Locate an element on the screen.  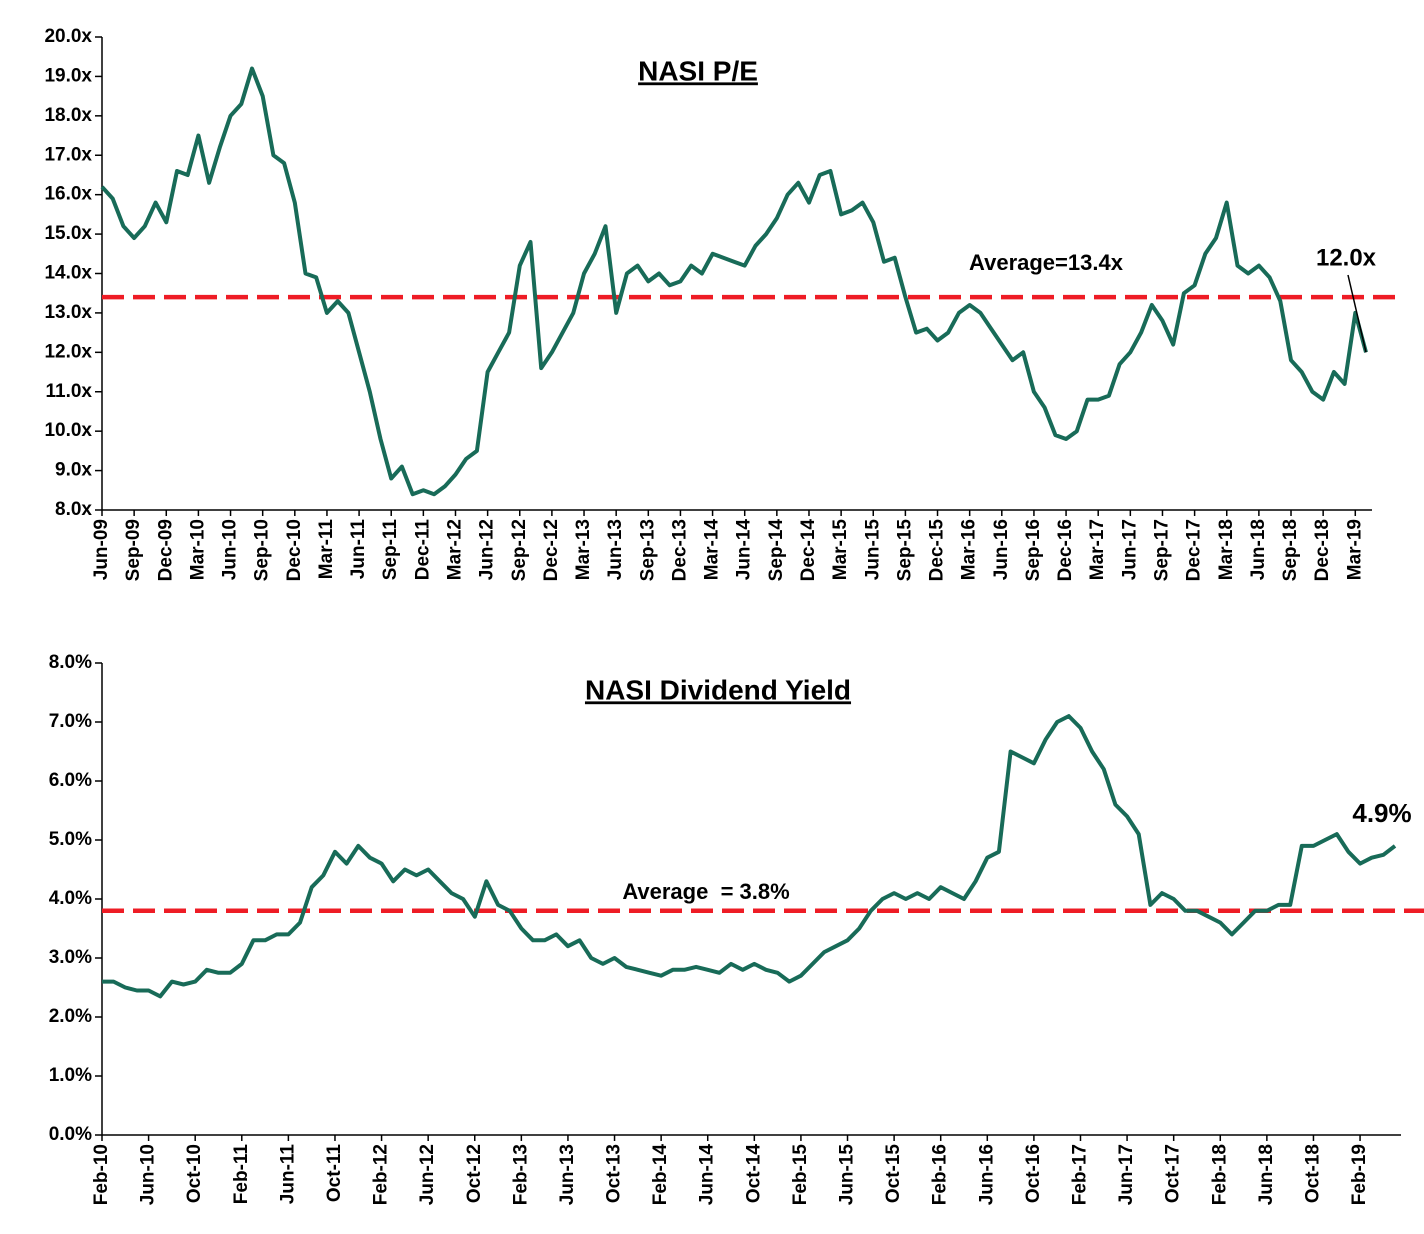
y-tick-label: 16.0x is located at coordinates (68, 194).